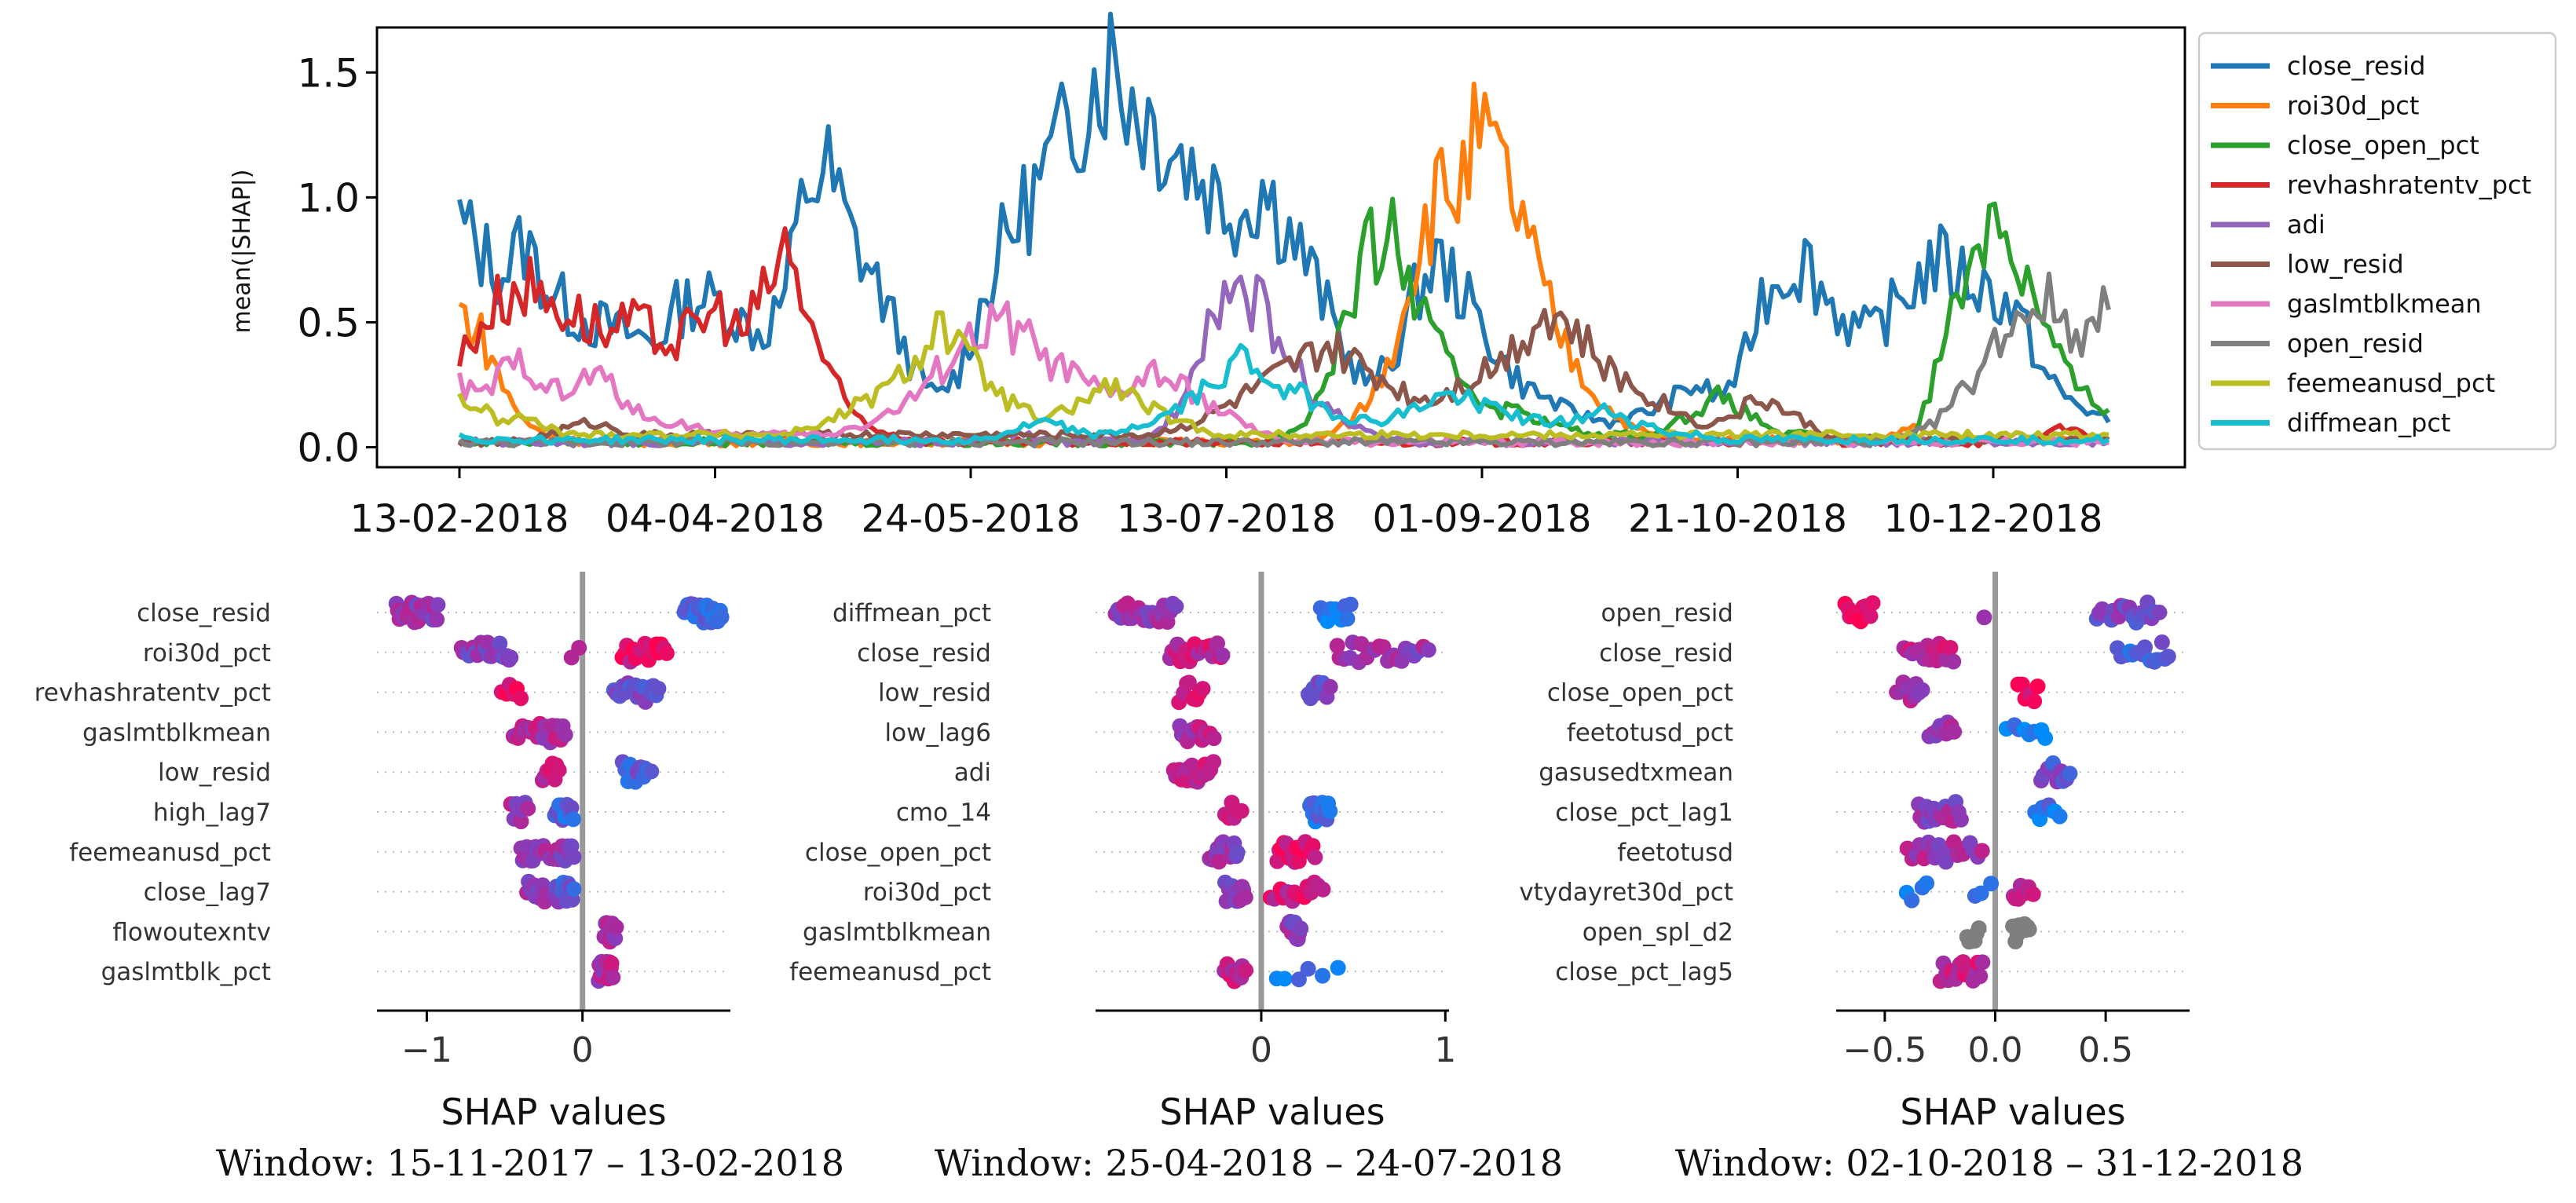 This screenshot has height=1203, width=2576. I want to click on shap-x-tick-label: 1, so click(1445, 1050).